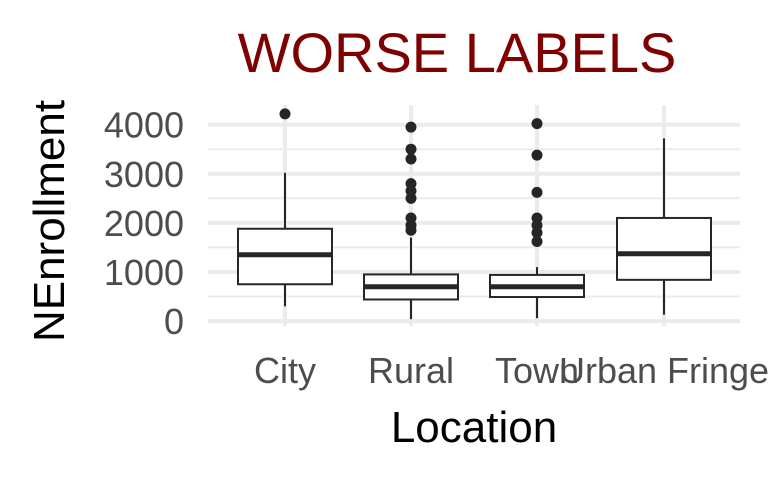  What do you see at coordinates (537, 370) in the screenshot?
I see `x-tick-label: Town` at bounding box center [537, 370].